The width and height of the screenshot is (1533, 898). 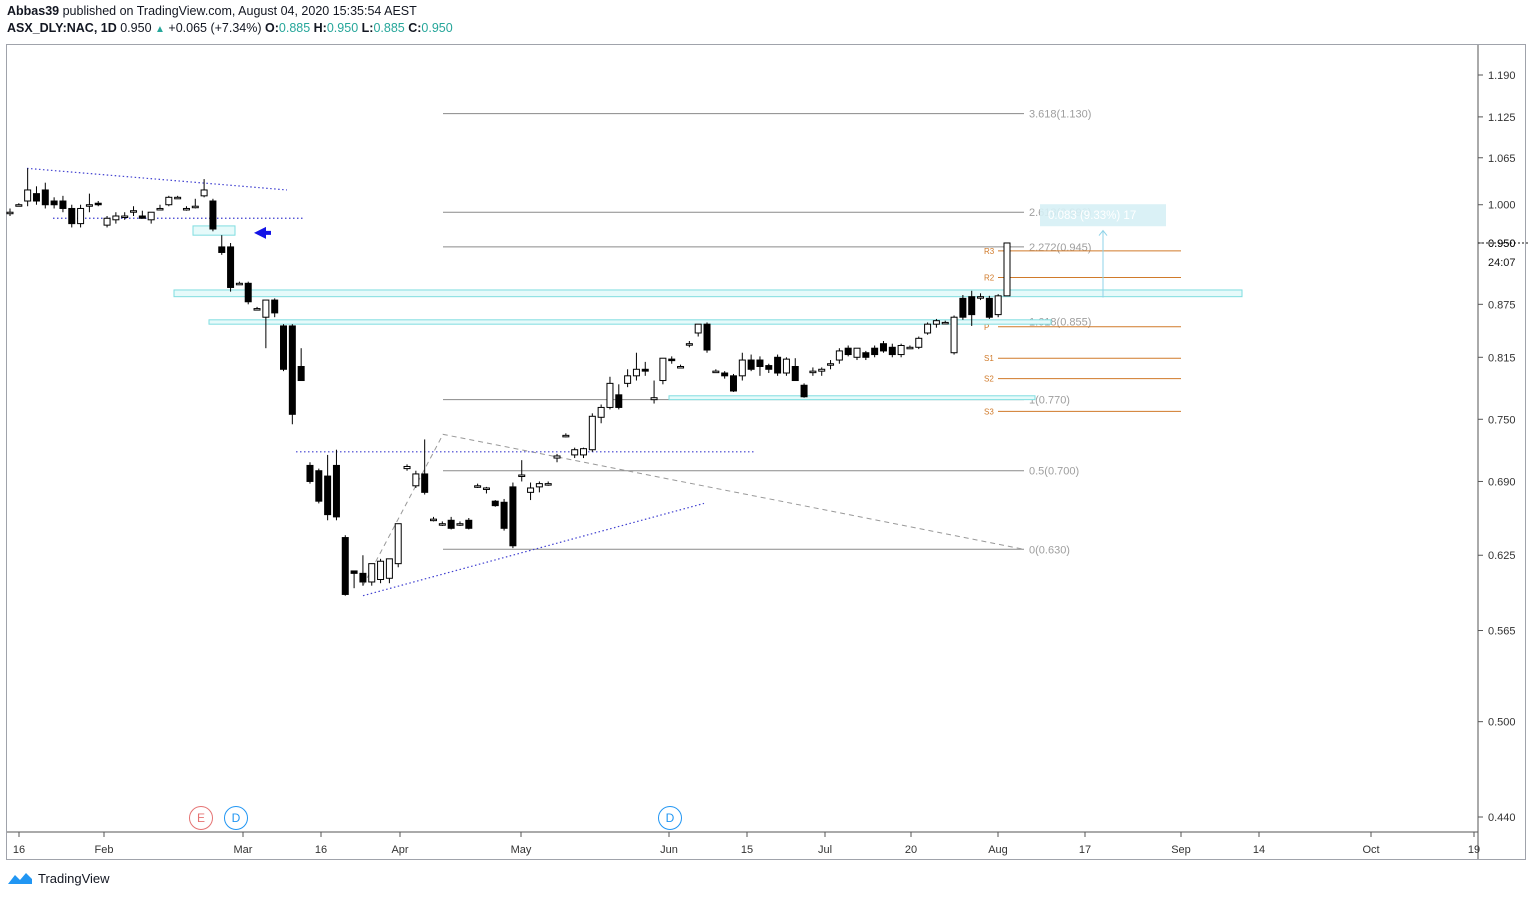 I want to click on price-tick-label: 0.815, so click(x=1502, y=358).